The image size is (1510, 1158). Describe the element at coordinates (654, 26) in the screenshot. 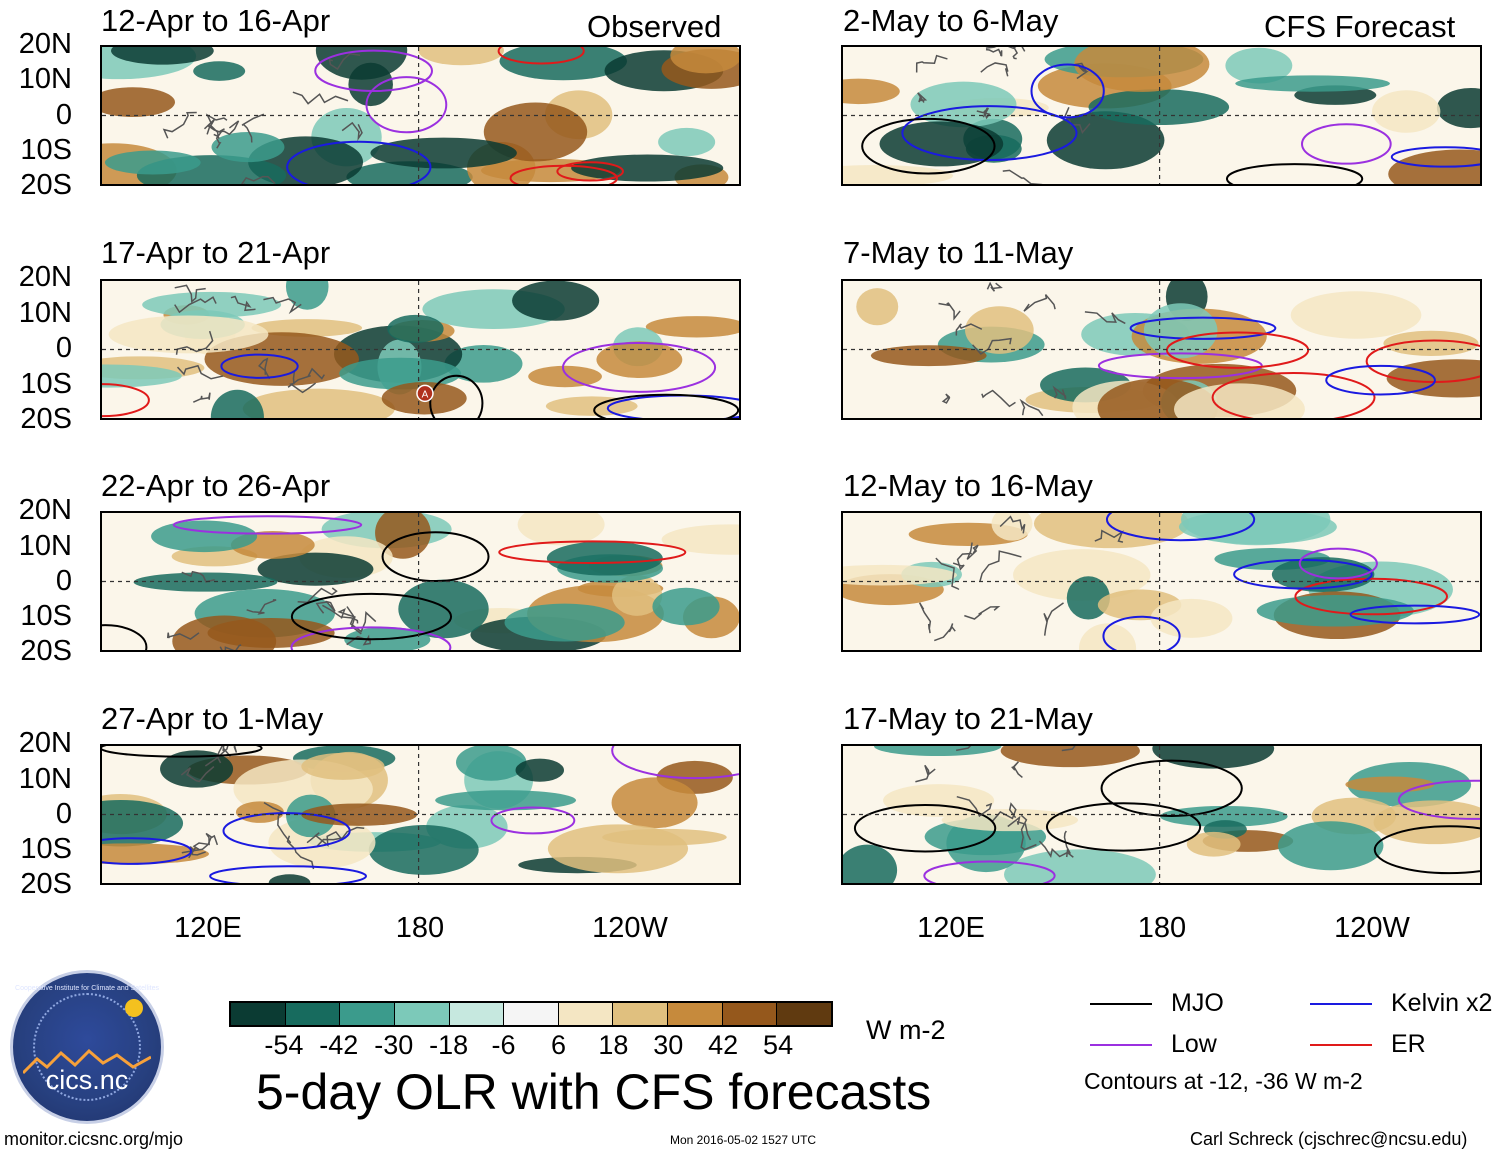

I see `observed-header: Observed` at that location.